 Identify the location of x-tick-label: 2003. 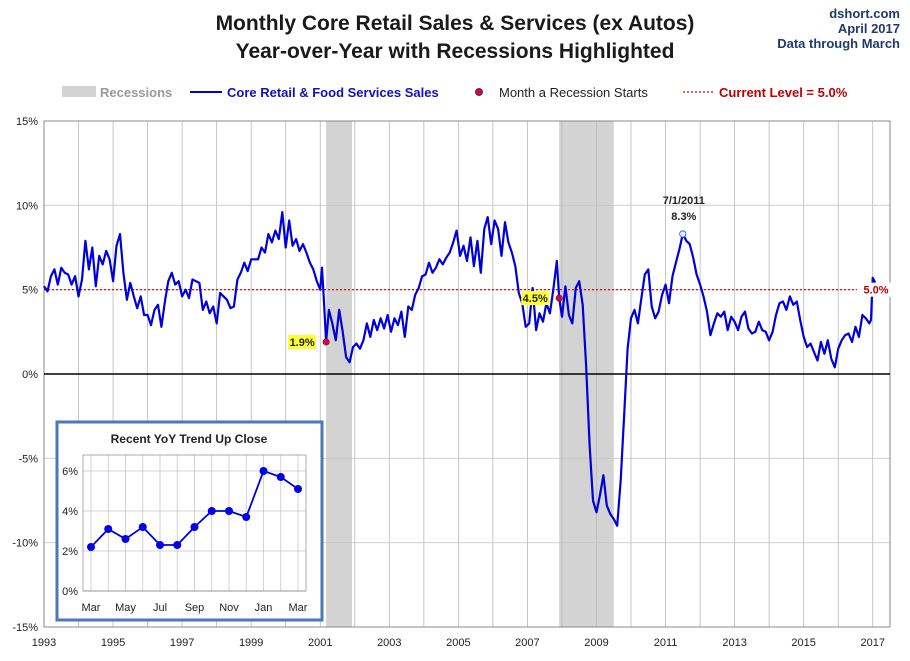
(389, 643).